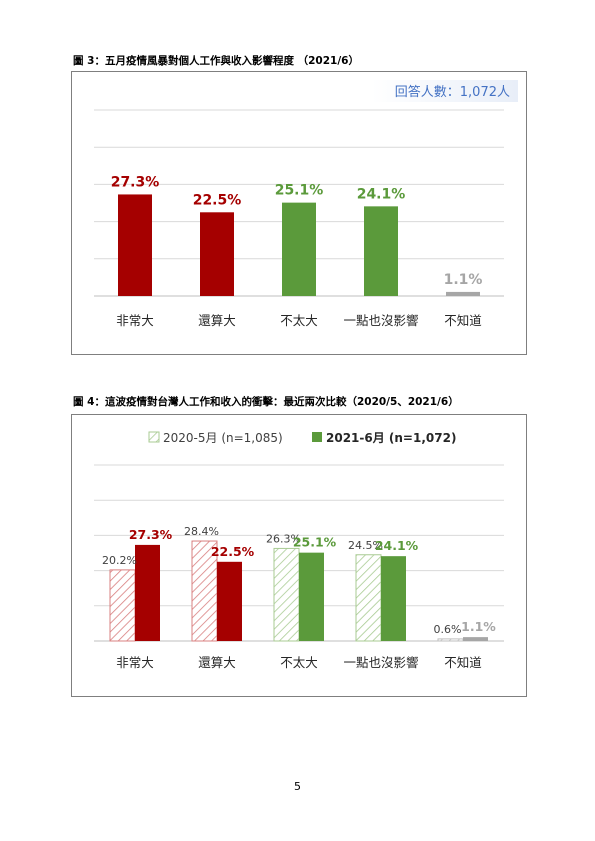  What do you see at coordinates (315, 542) in the screenshot?
I see `data-label-2021: 25.1%` at bounding box center [315, 542].